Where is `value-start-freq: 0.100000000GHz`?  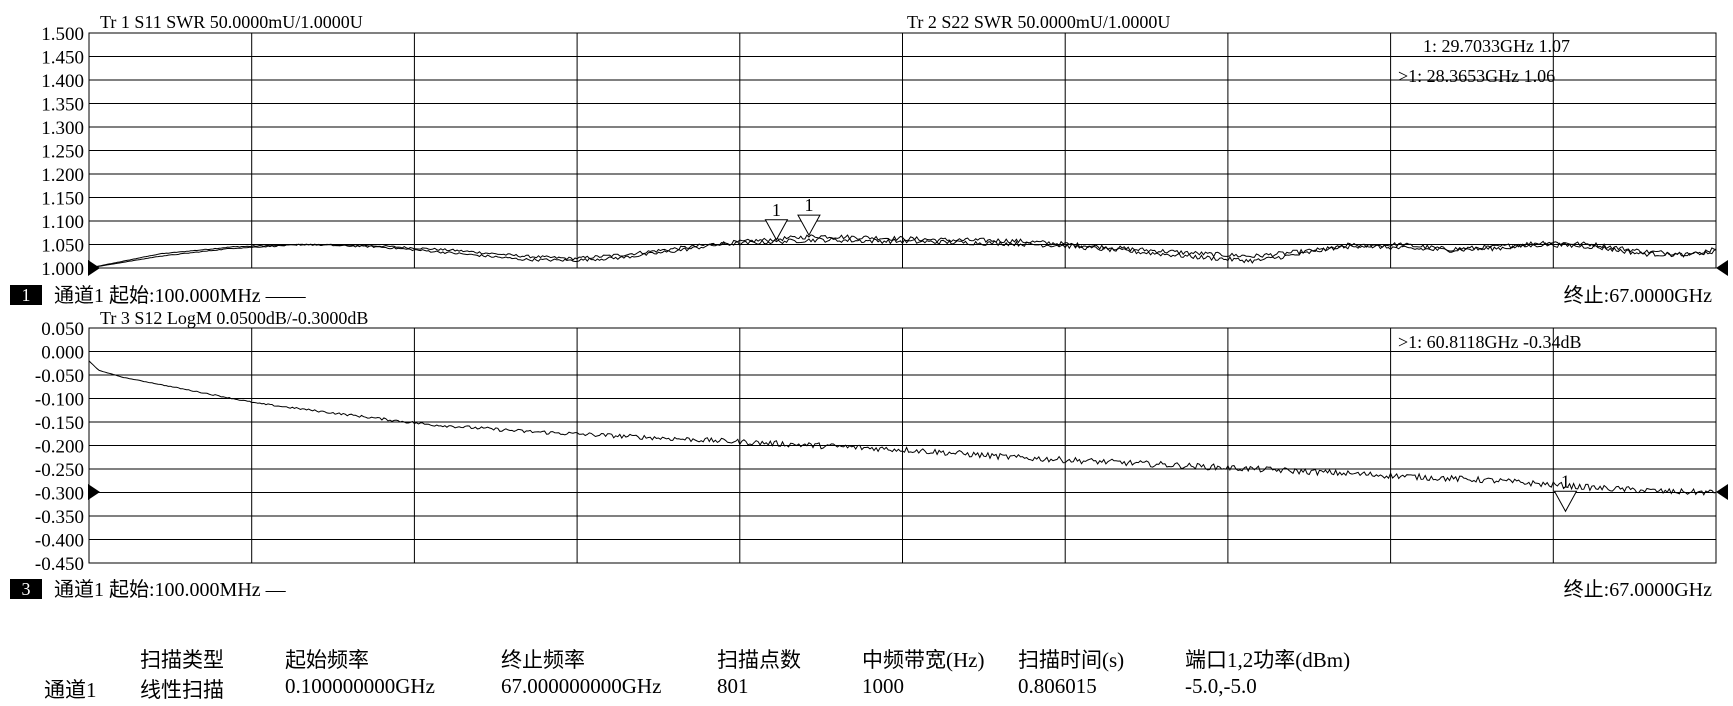 value-start-freq: 0.100000000GHz is located at coordinates (360, 686).